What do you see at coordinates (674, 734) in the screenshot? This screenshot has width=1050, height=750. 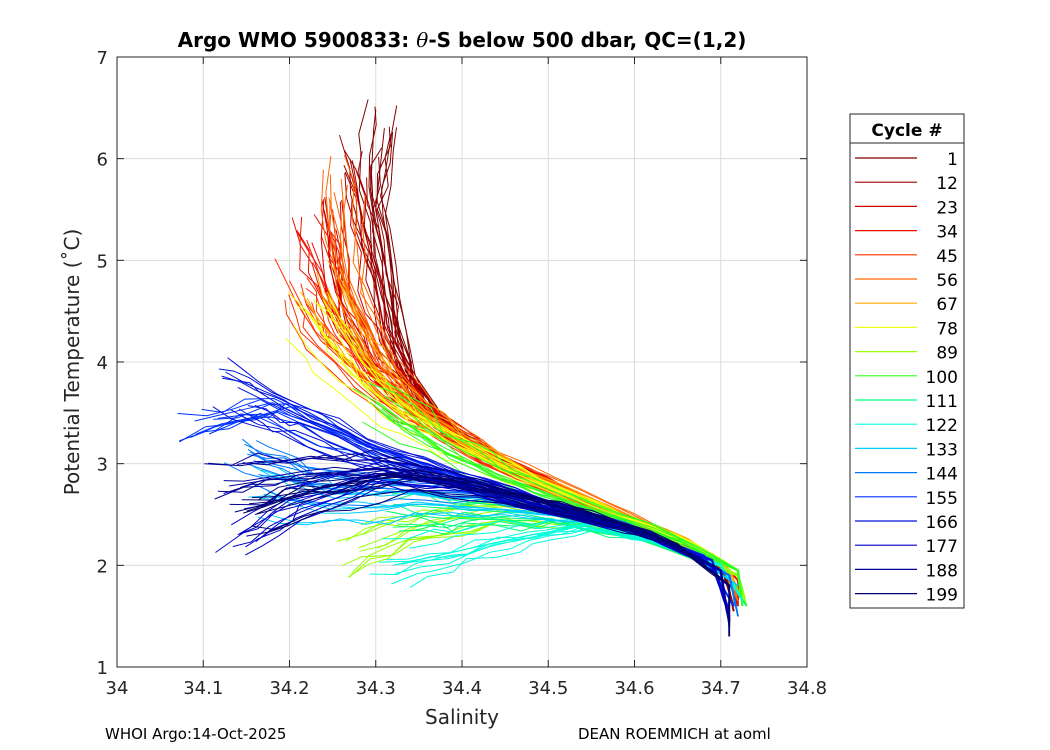 I see `footer-right: DEAN ROEMMICH at aoml` at bounding box center [674, 734].